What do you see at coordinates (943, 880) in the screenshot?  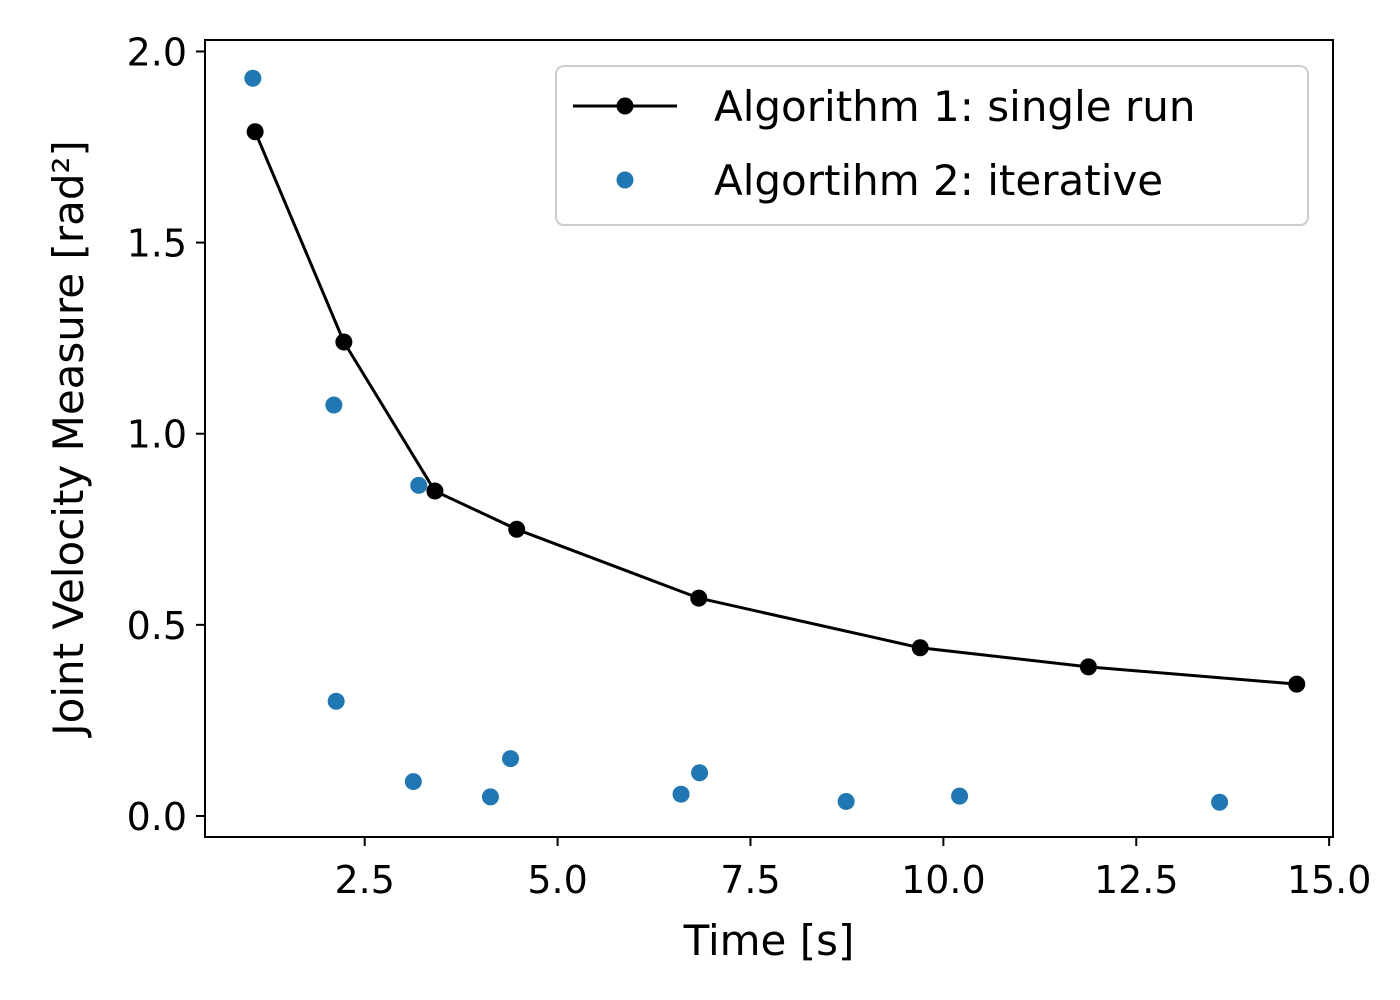 I see `x-tick-label: 10.0` at bounding box center [943, 880].